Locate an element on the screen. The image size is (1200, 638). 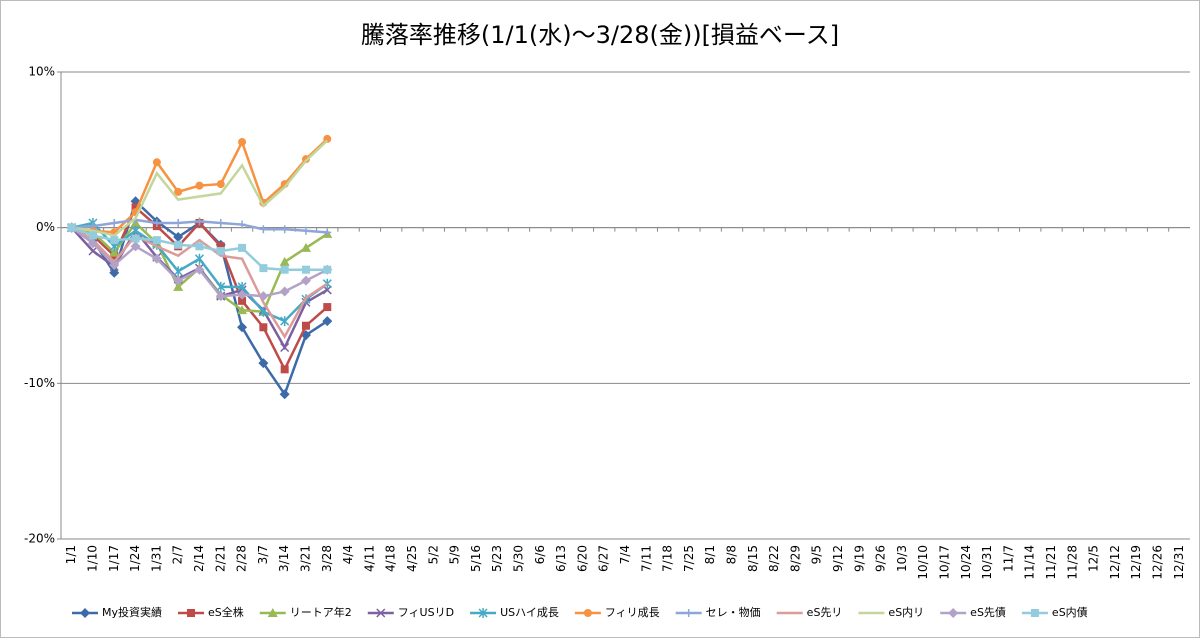
x-tick-label: 12/31 is located at coordinates (1179, 562).